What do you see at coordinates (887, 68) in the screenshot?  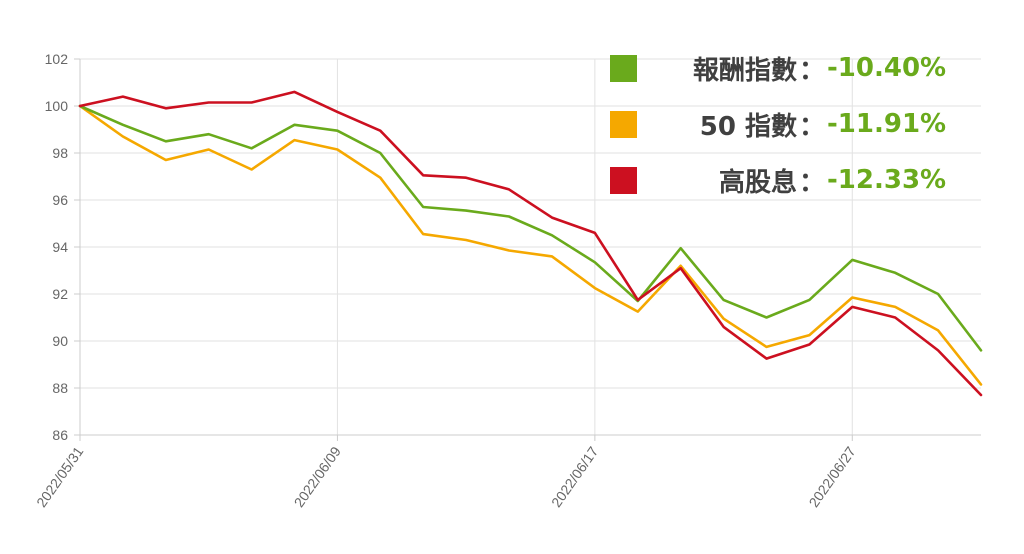 I see `legend-change-value: -10.40%` at bounding box center [887, 68].